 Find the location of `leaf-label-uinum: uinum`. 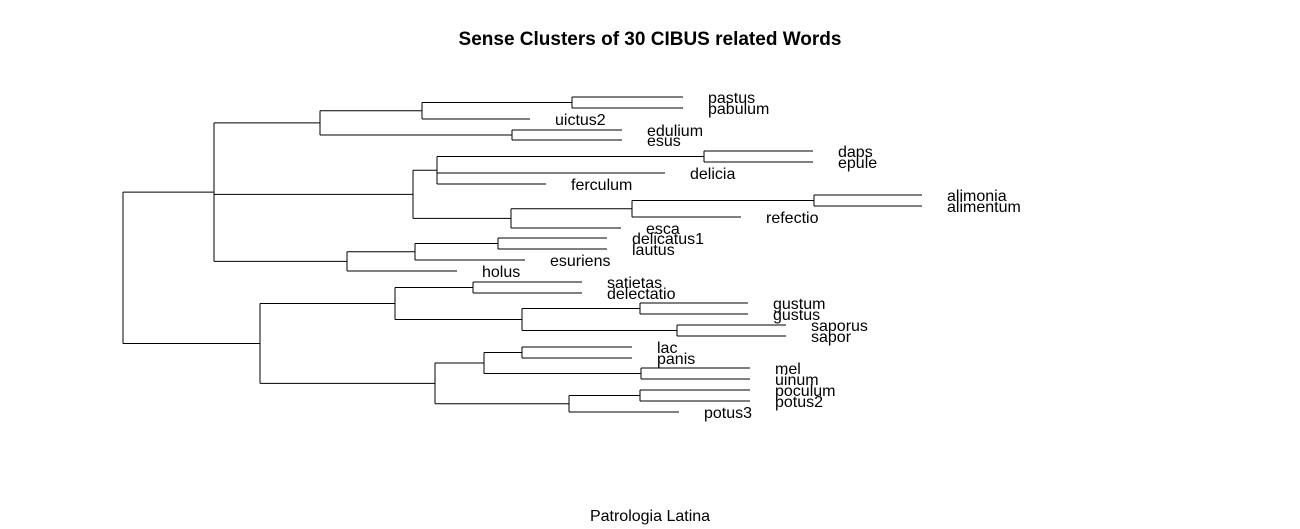

leaf-label-uinum: uinum is located at coordinates (797, 380).